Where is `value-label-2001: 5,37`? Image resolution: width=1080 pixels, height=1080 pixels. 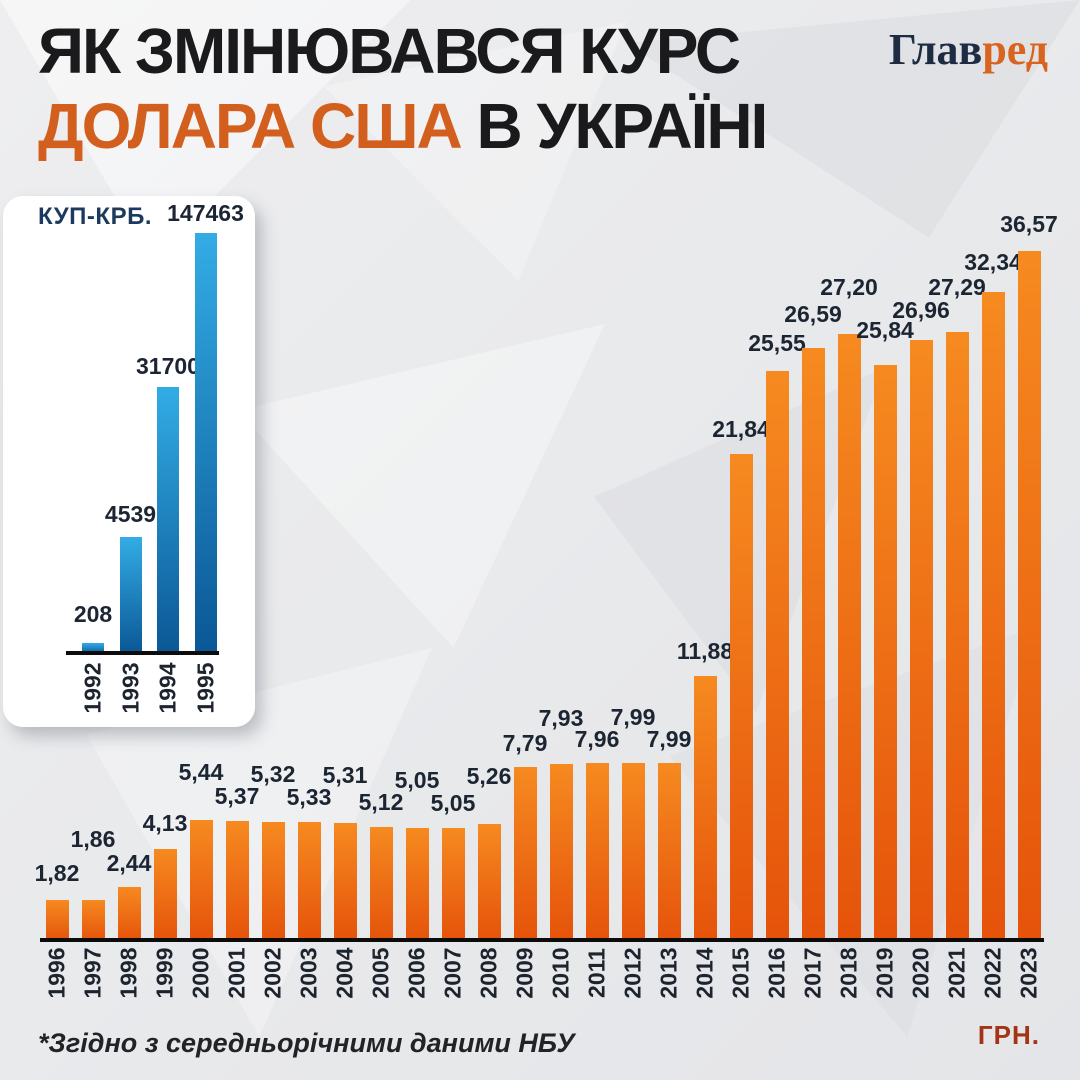 value-label-2001: 5,37 is located at coordinates (237, 796).